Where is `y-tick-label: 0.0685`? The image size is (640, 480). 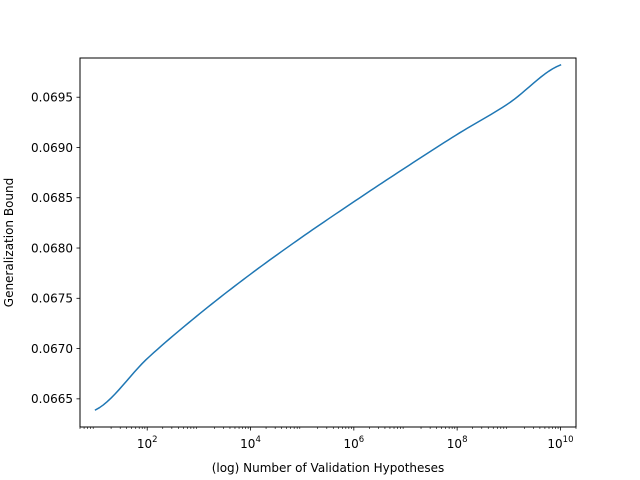 y-tick-label: 0.0685 is located at coordinates (52, 198).